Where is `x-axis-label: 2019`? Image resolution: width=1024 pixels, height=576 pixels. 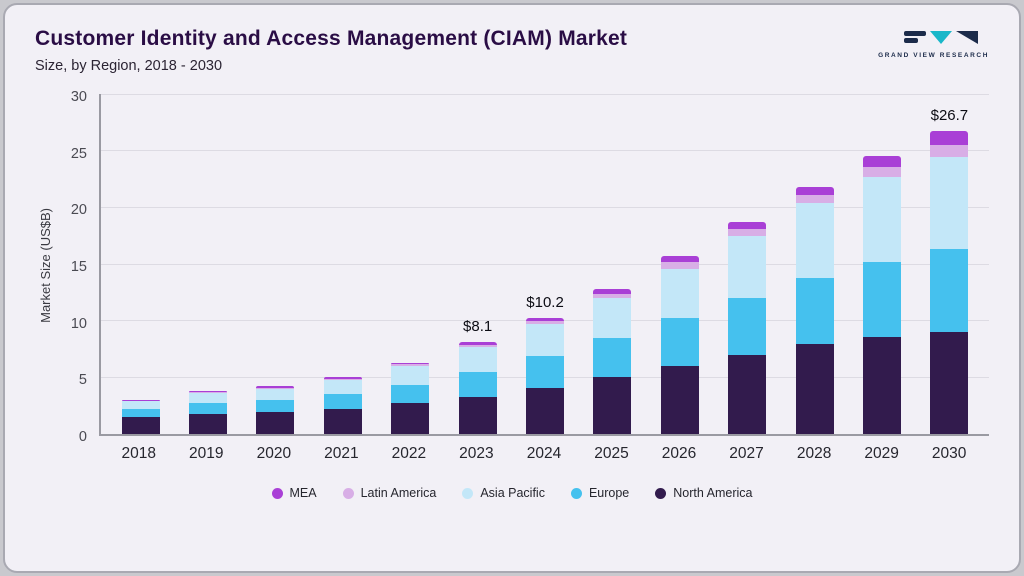
x-axis-label: 2019 is located at coordinates (206, 453).